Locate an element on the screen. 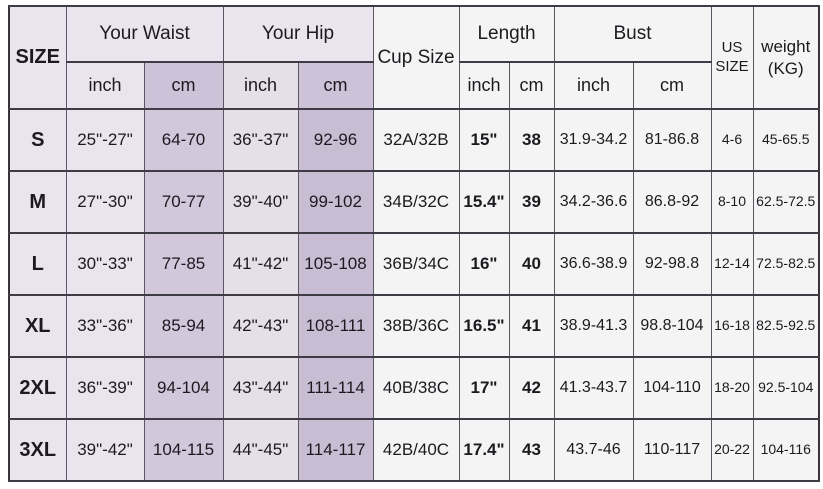 The image size is (823, 489). cell-size-label: L is located at coordinates (37, 264).